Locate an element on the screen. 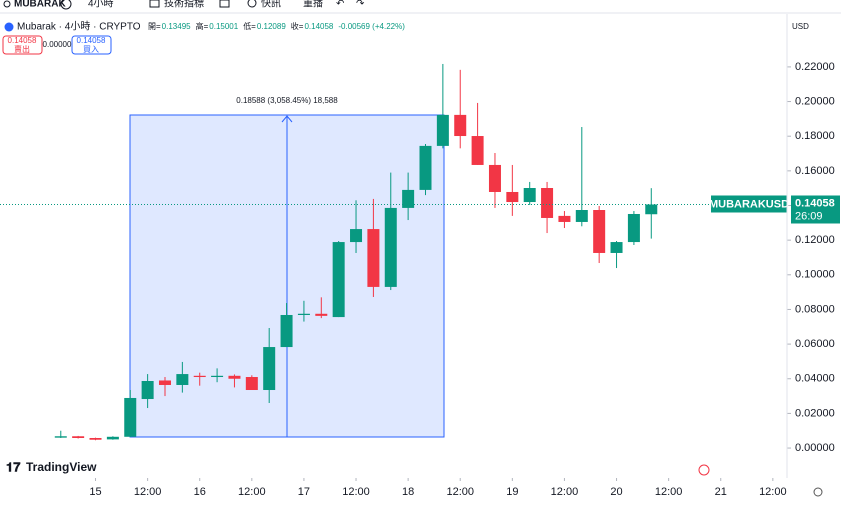 This screenshot has width=841, height=510. ohlc-value: 0.12089 is located at coordinates (271, 26).